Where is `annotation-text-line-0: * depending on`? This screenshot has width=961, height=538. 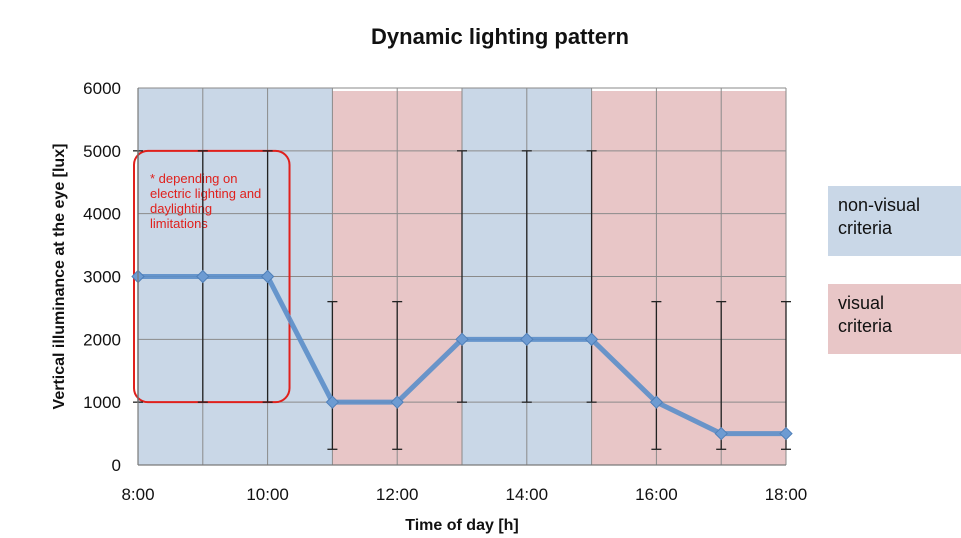 annotation-text-line-0: * depending on is located at coordinates (193, 178).